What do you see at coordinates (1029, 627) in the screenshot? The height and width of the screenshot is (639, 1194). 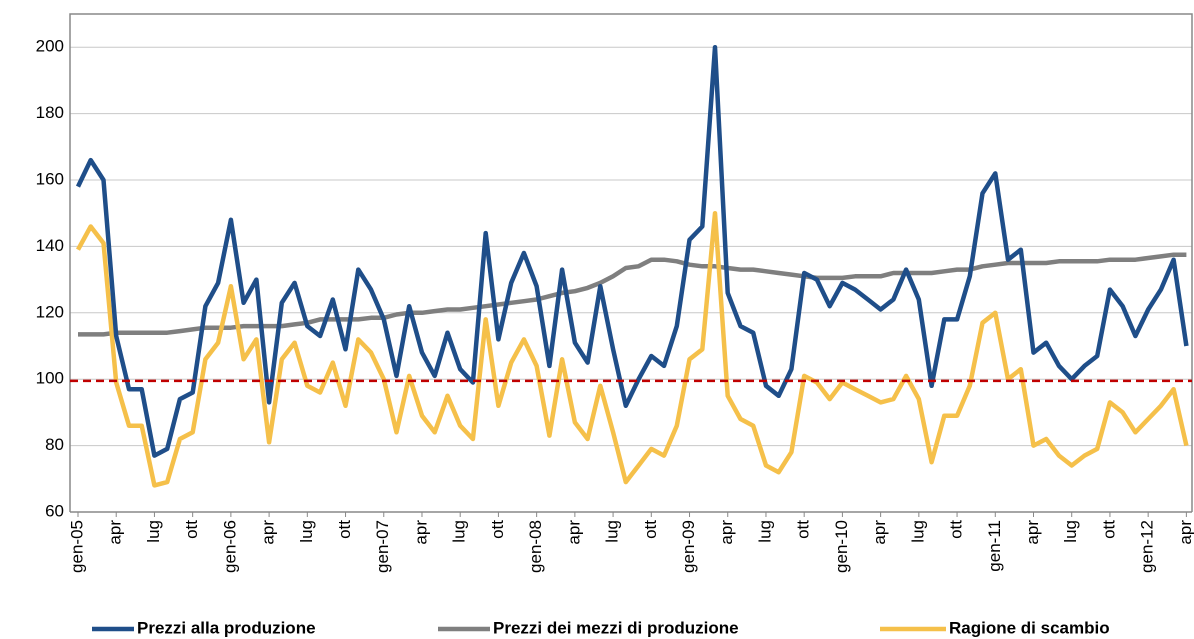 I see `legend-label: Ragione di scambio` at bounding box center [1029, 627].